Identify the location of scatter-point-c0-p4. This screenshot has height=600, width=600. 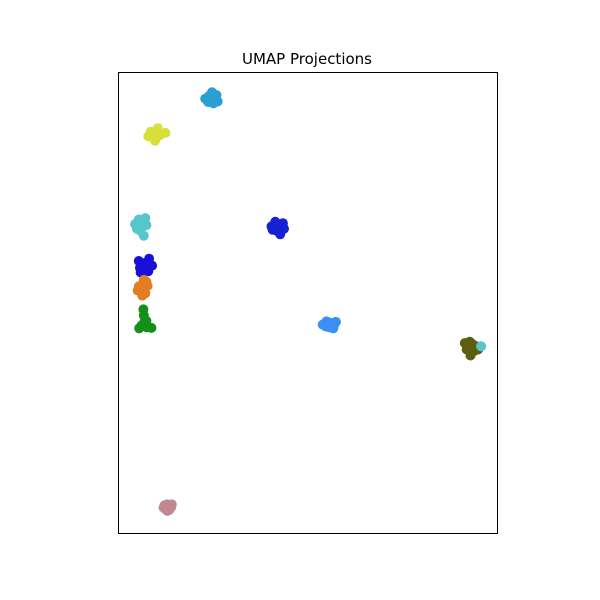
(155, 140).